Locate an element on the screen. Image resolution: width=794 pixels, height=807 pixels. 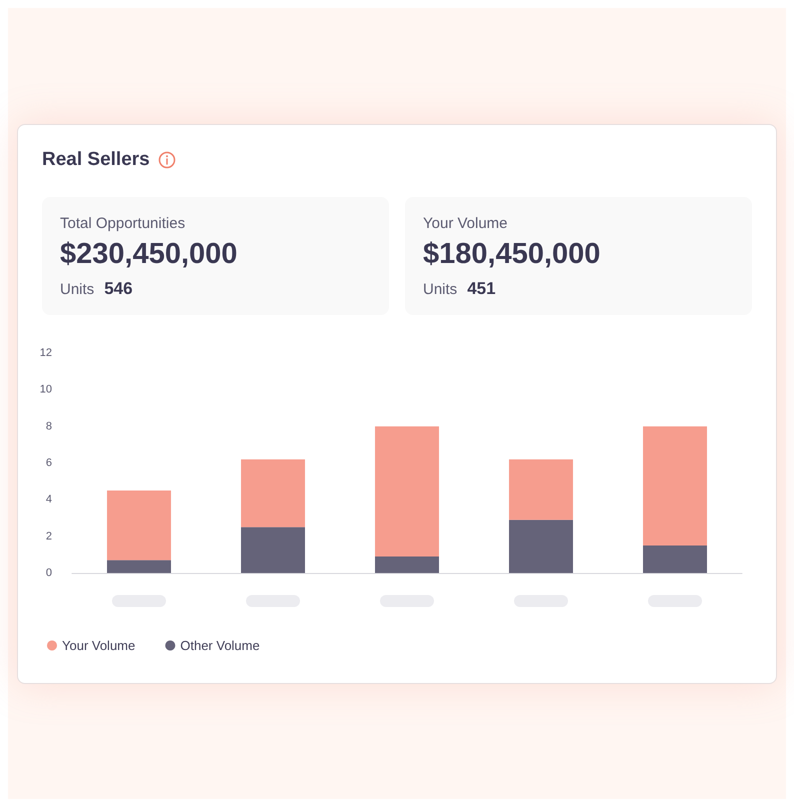
y-tick-label: 0 is located at coordinates (49, 572).